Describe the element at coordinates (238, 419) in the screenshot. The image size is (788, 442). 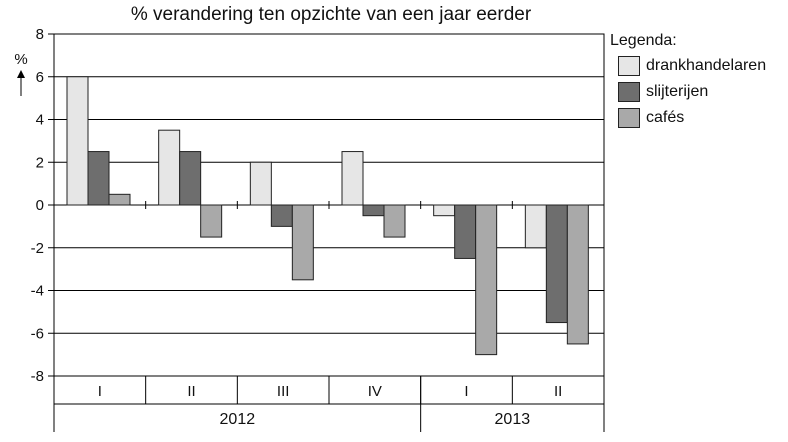
I see `group-label: 2012` at that location.